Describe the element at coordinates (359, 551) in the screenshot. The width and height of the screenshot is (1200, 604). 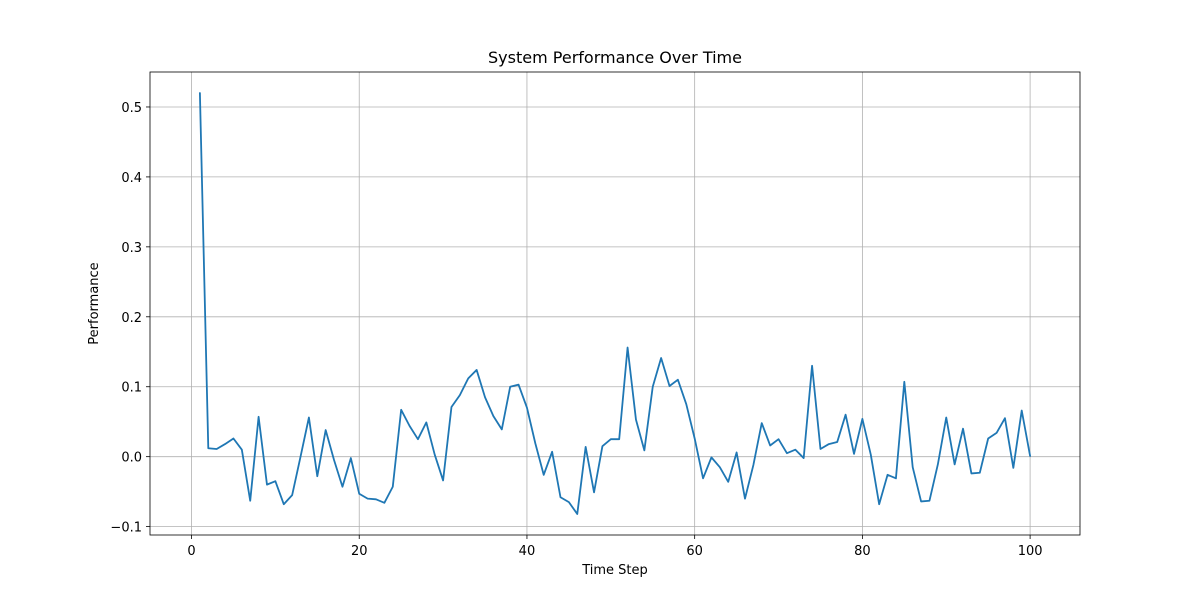
I see `x-tick-label: 20` at that location.